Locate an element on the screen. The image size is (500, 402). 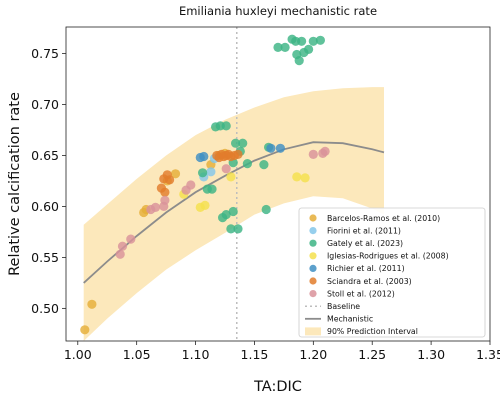
x-tick-label: 1.15 is located at coordinates (255, 354).